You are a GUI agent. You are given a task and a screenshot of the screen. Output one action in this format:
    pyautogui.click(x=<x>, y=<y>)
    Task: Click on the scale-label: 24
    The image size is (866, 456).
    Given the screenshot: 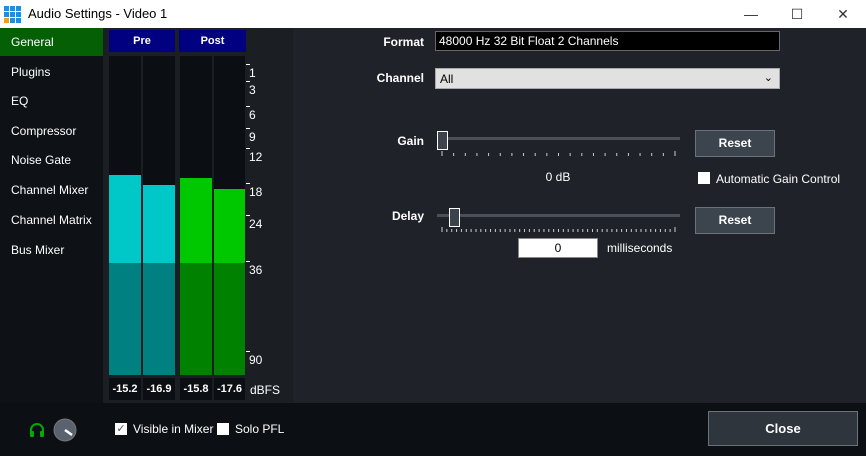 What is the action you would take?
    pyautogui.click(x=254, y=223)
    